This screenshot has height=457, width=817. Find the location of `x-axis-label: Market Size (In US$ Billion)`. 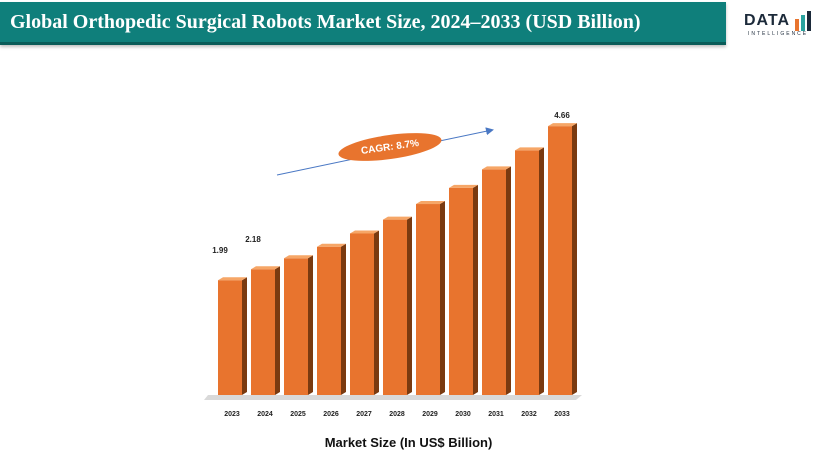

x-axis-label: Market Size (In US$ Billion) is located at coordinates (408, 442).